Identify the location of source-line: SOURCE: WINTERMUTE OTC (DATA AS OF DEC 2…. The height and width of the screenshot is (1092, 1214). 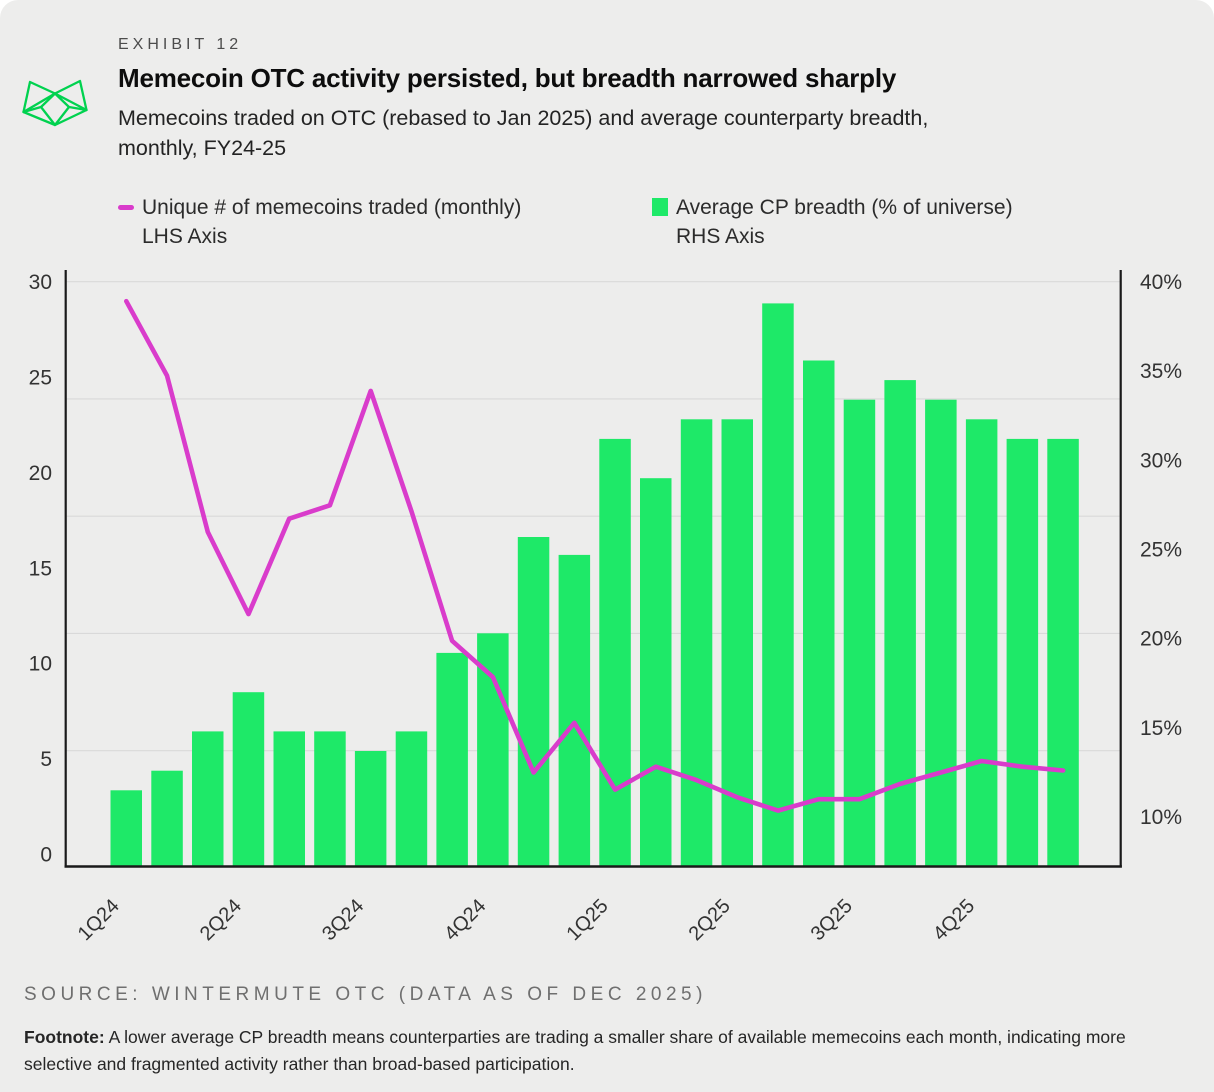
(365, 994).